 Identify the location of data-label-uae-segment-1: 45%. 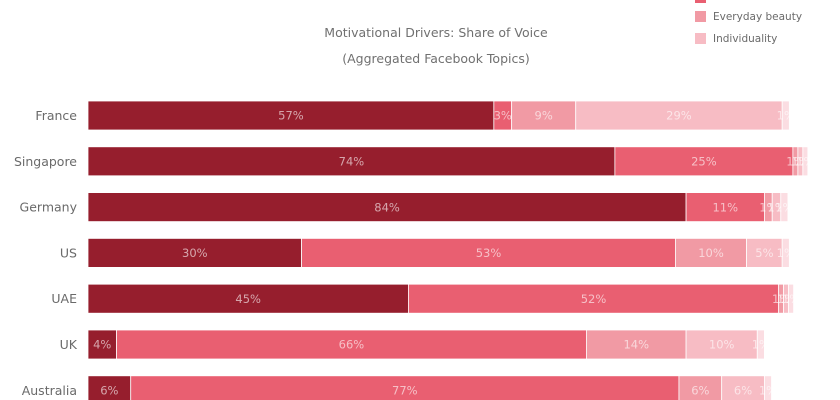
(248, 299).